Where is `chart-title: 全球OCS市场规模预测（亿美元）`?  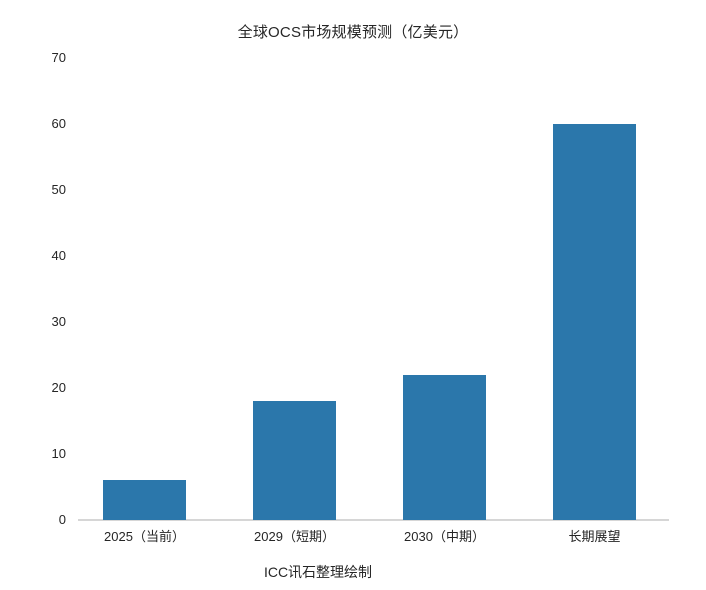
chart-title: 全球OCS市场规模预测（亿美元） is located at coordinates (353, 32).